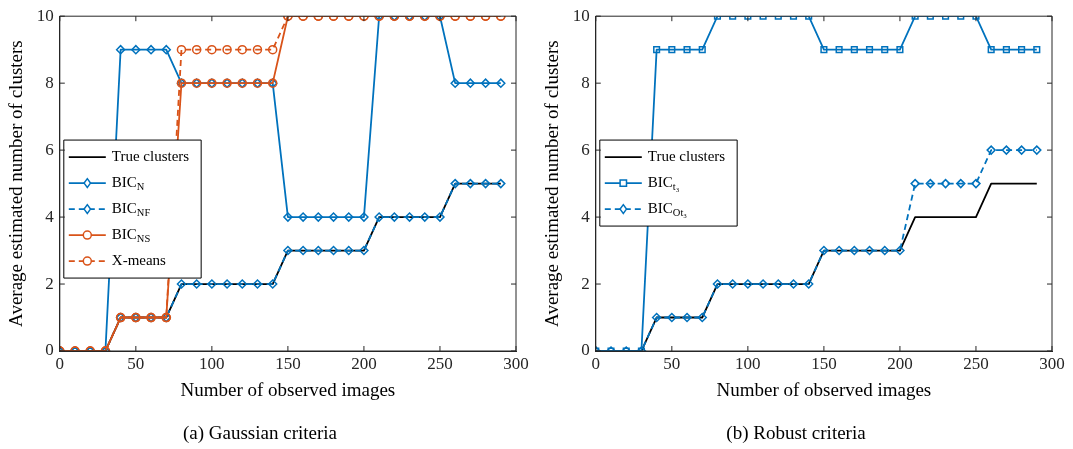 This screenshot has width=1073, height=449. Describe the element at coordinates (796, 432) in the screenshot. I see `text: (b) Robust criteria` at that location.